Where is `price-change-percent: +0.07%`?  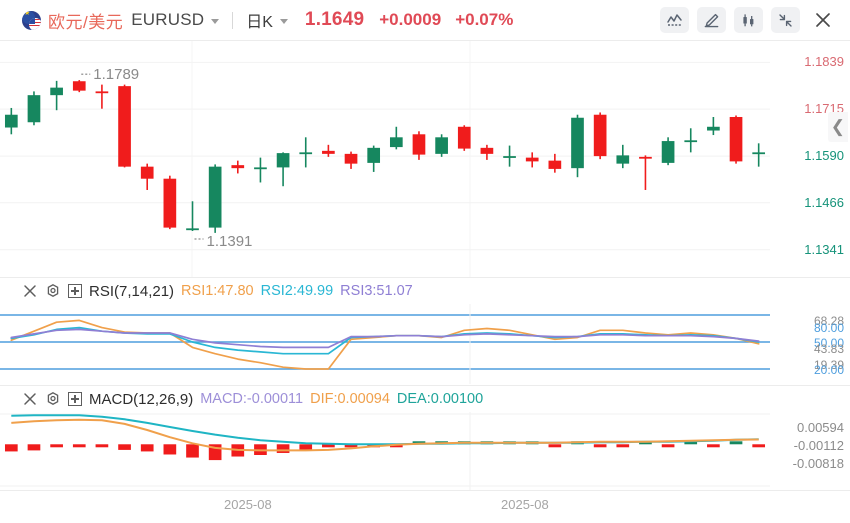 price-change-percent: +0.07% is located at coordinates (484, 19).